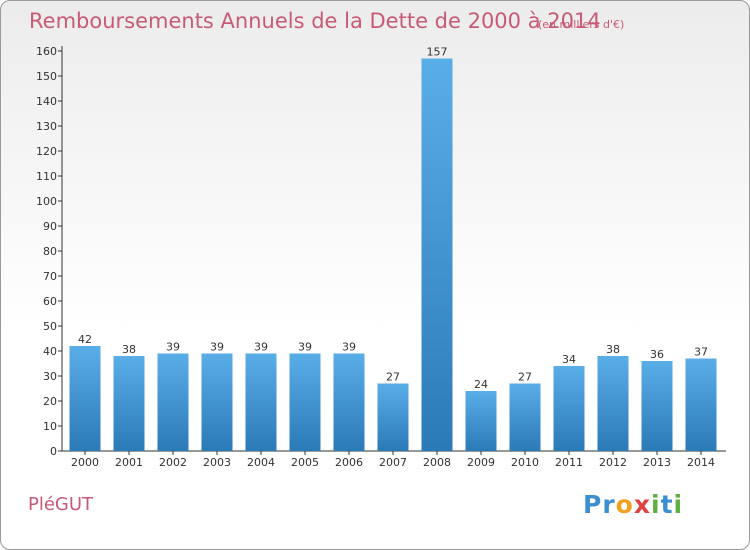  Describe the element at coordinates (173, 462) in the screenshot. I see `x-tick-label: 2002` at that location.